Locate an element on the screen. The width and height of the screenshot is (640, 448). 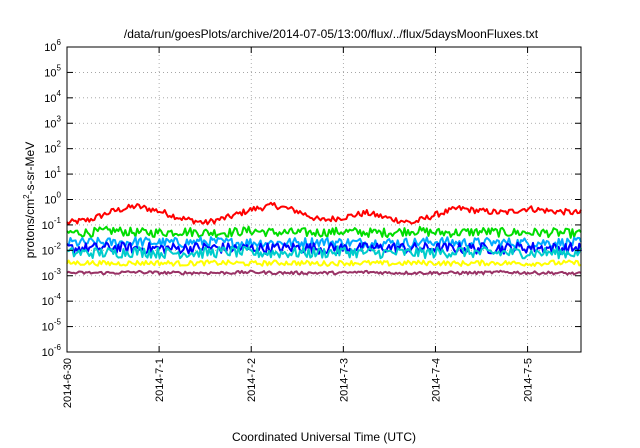
y-tick-exponent: 3 is located at coordinates (59, 118).